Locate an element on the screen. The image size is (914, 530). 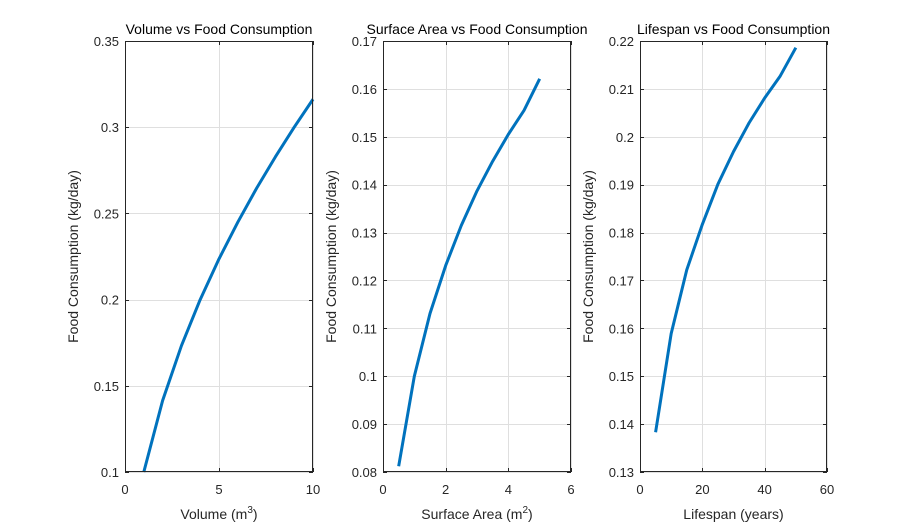
x-tick-label: 40 is located at coordinates (764, 489).